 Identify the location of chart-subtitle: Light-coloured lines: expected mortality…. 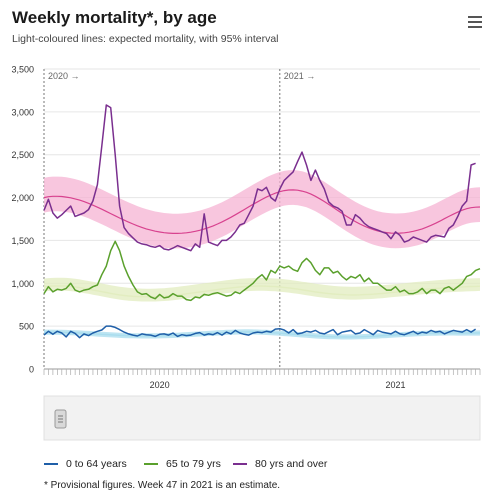
(145, 39).